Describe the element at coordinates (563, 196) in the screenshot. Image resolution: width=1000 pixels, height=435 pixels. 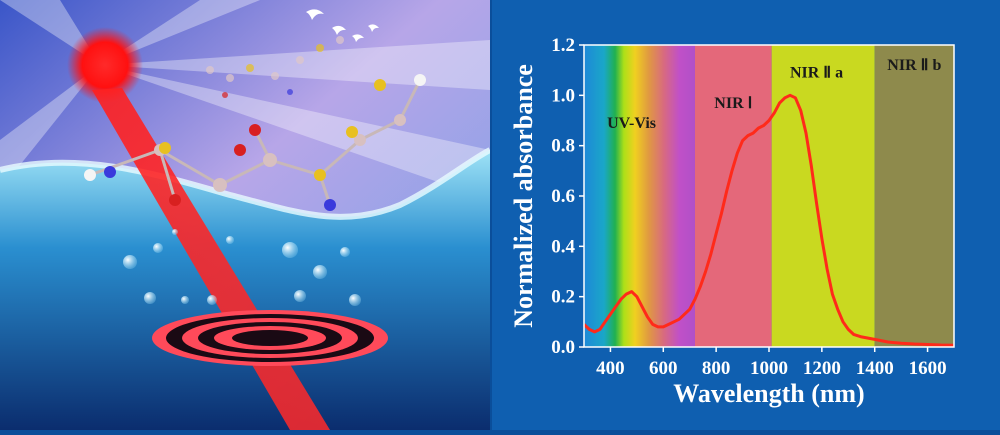
I see `y-tick-label-3: 0.6` at that location.